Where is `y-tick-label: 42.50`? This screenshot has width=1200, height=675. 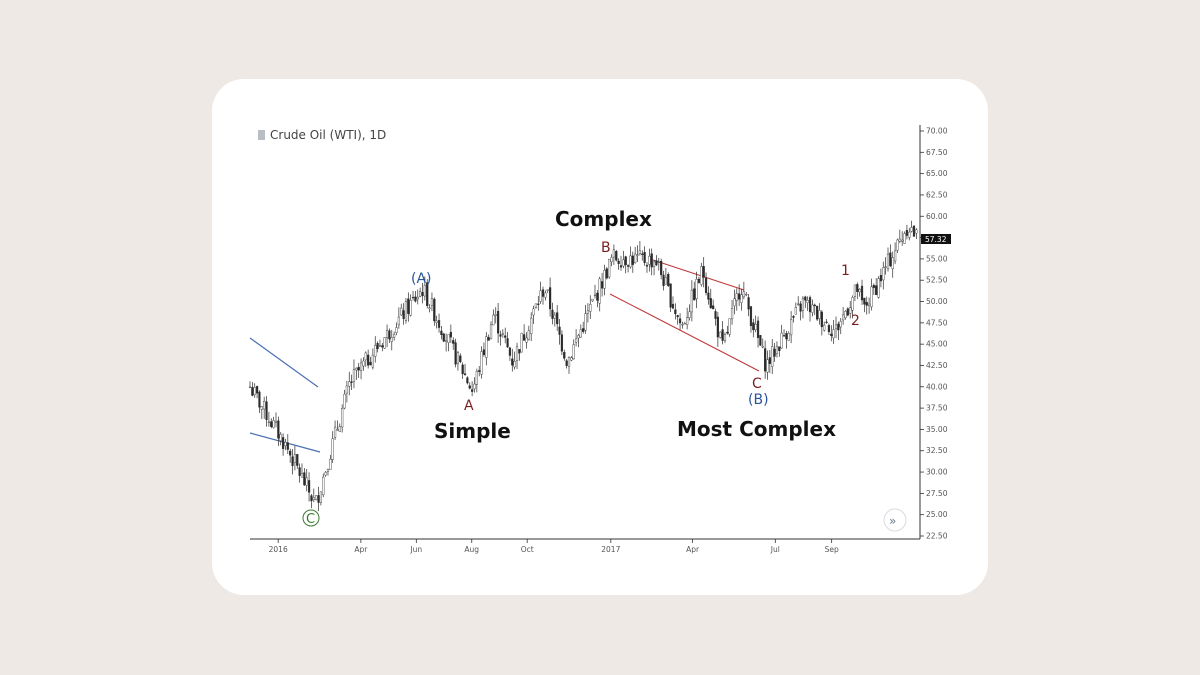 y-tick-label: 42.50 is located at coordinates (937, 365).